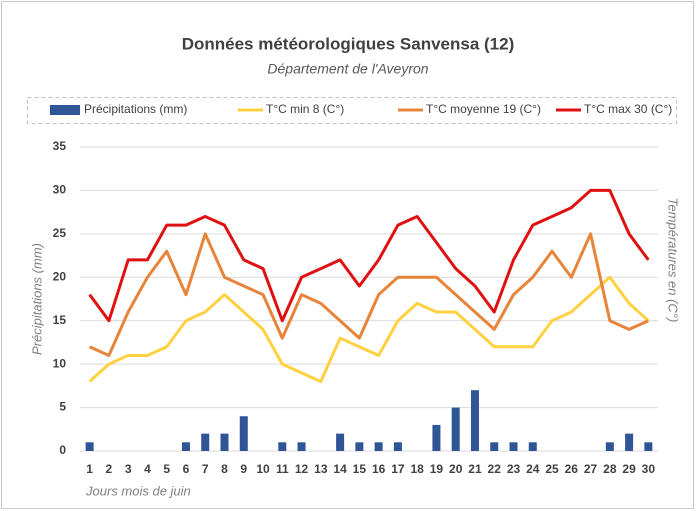  Describe the element at coordinates (360, 469) in the screenshot. I see `x-tick-label: 15` at that location.